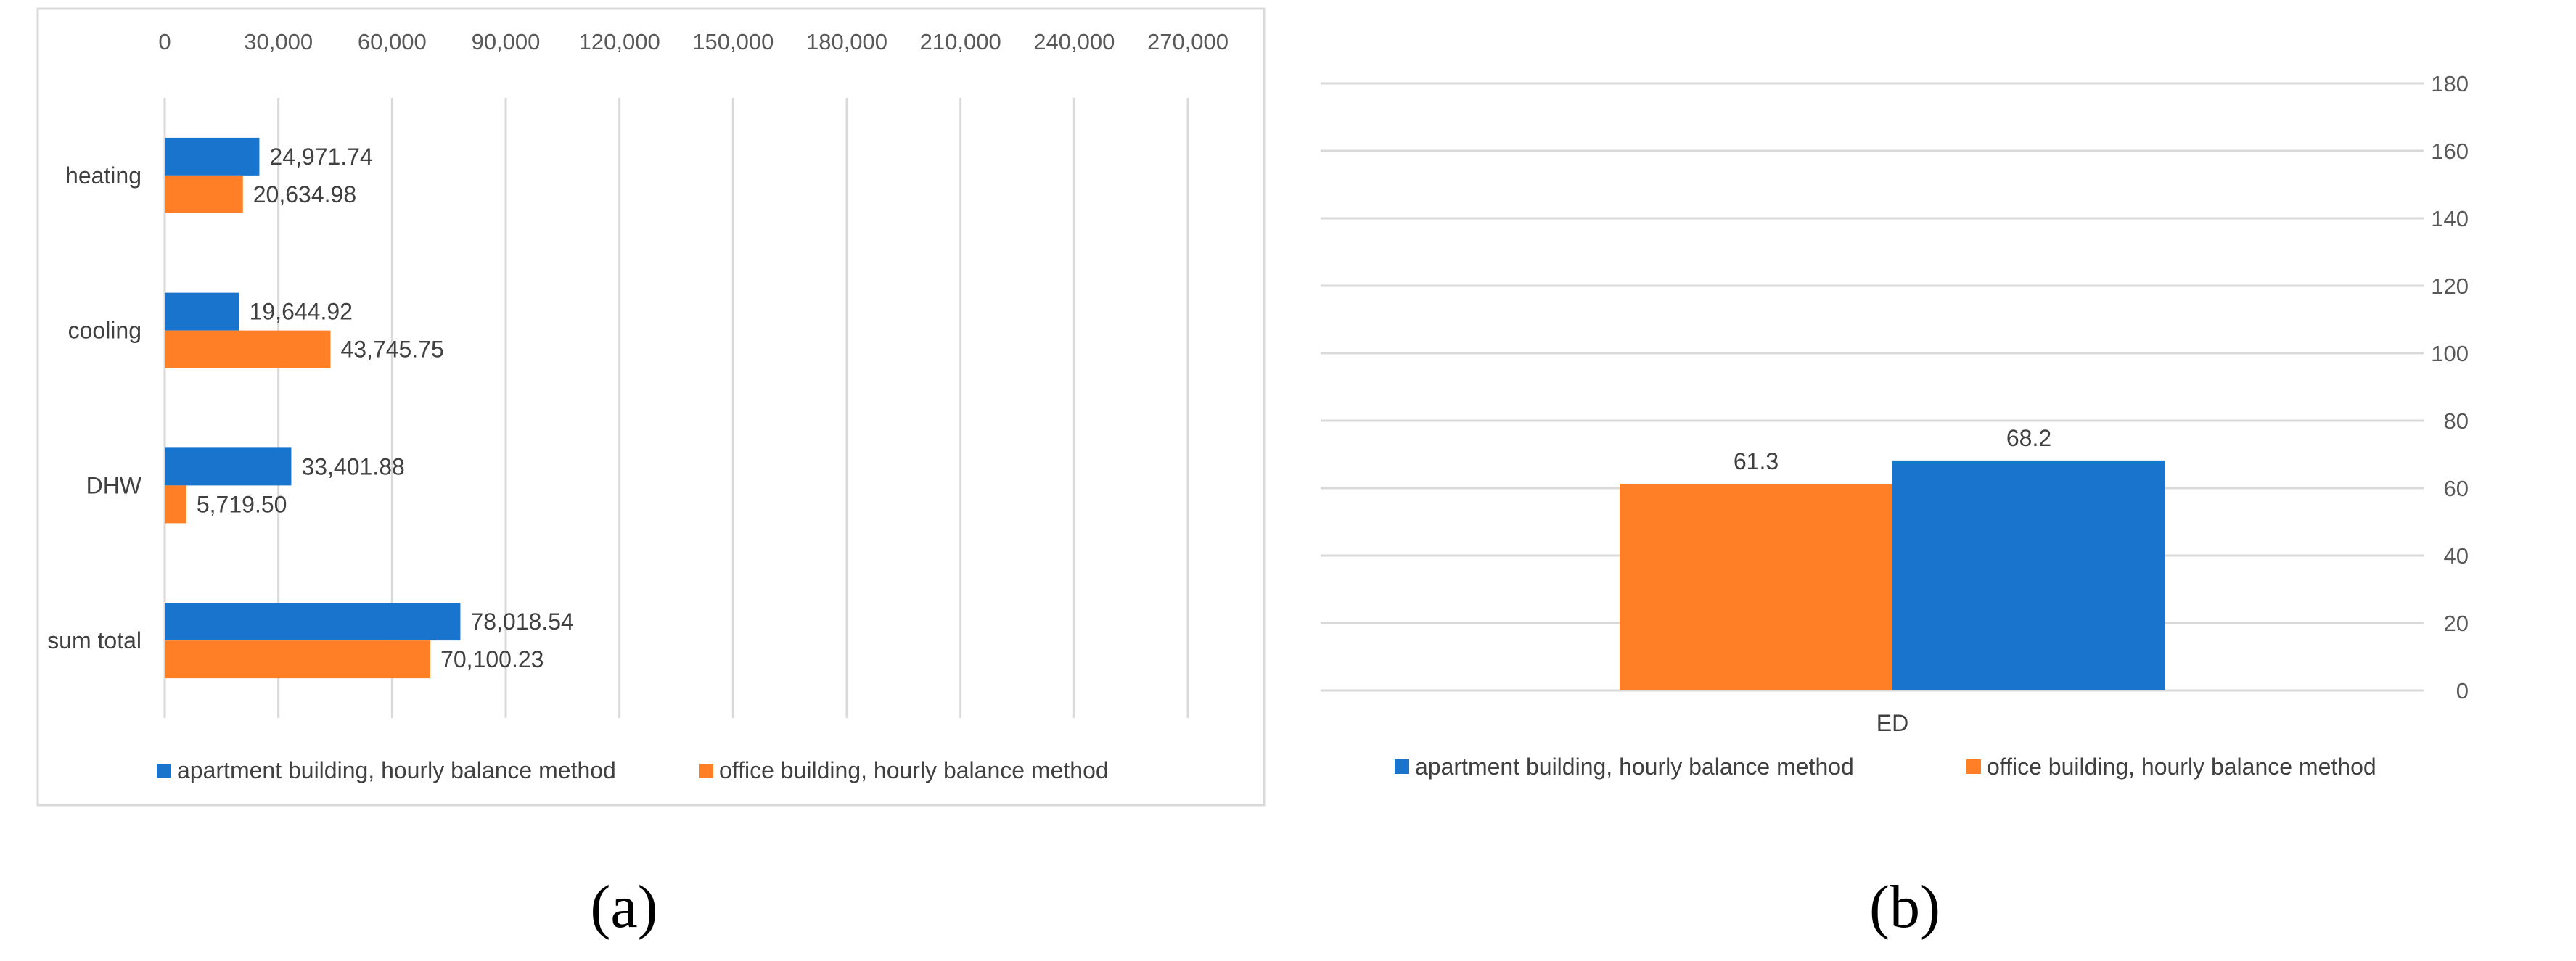 The image size is (2576, 961). Describe the element at coordinates (2450, 387) in the screenshot. I see `chart-b-y-ticks: 0 20 40 60 80 100 120 140 160 180` at that location.